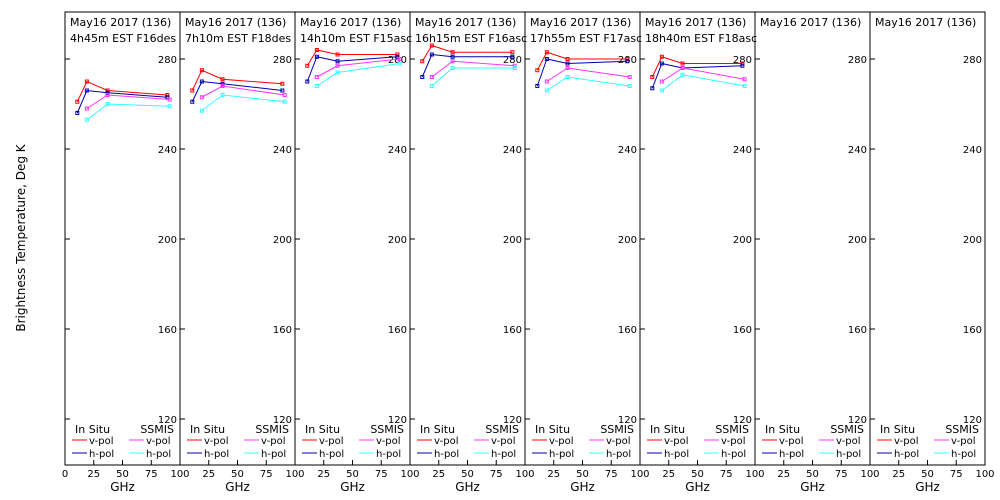 The image size is (1000, 500). Describe the element at coordinates (467, 65) in the screenshot. I see `series-line-insitu-h` at that location.